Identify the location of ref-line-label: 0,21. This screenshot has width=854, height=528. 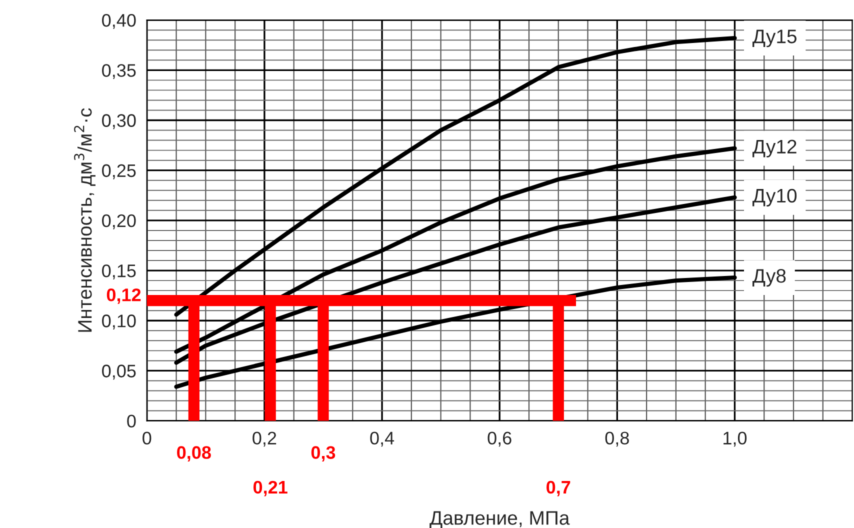
(270, 488).